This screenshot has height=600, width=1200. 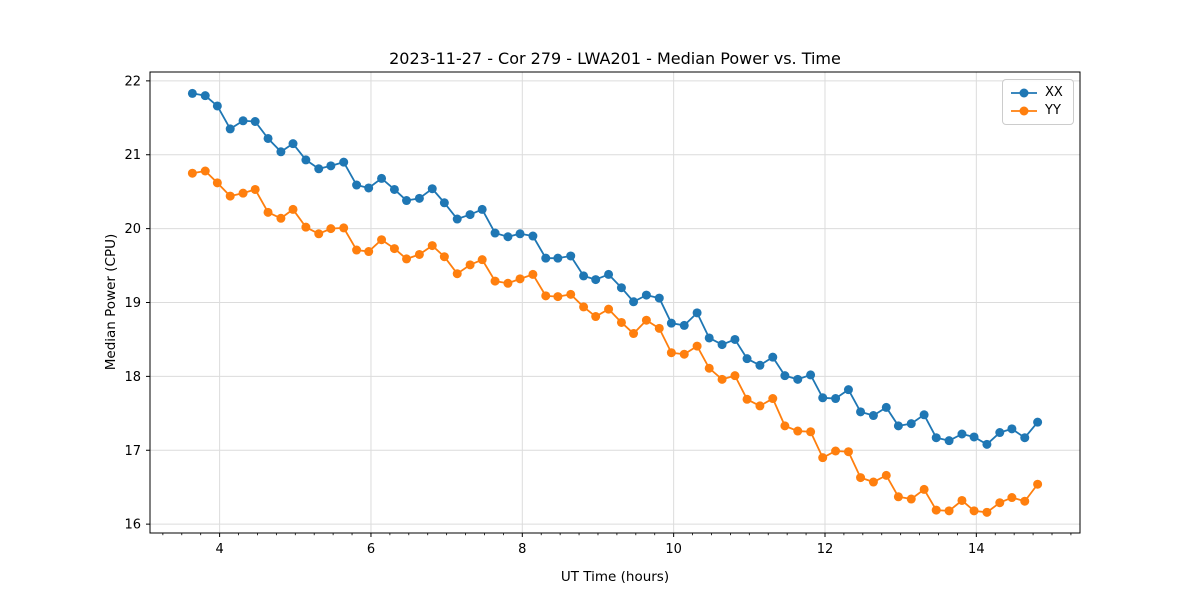 I want to click on x-tick-label: 6, so click(x=371, y=549).